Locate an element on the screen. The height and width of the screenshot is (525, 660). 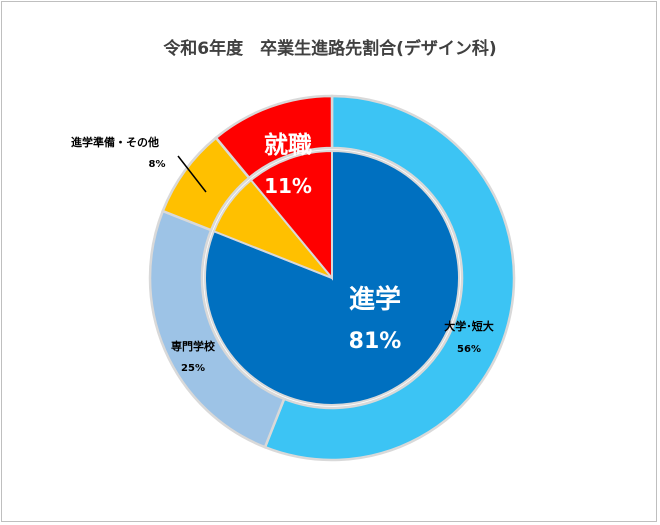
inner-label-0: 進学 is located at coordinates (375, 299).